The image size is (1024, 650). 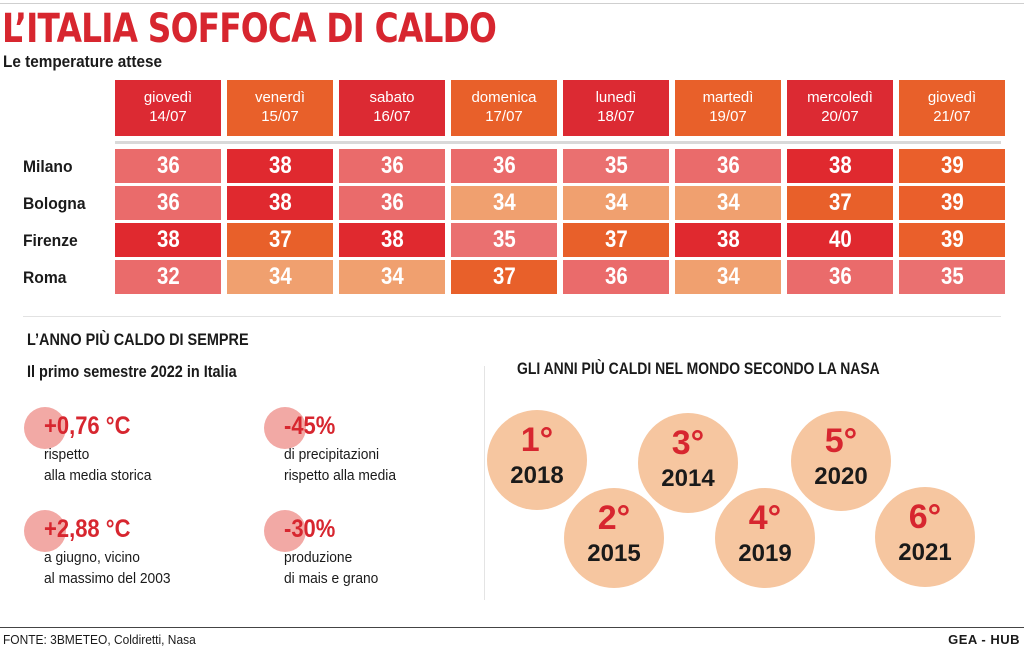 What do you see at coordinates (952, 108) in the screenshot?
I see `day-header-8: giovedì 21/07` at bounding box center [952, 108].